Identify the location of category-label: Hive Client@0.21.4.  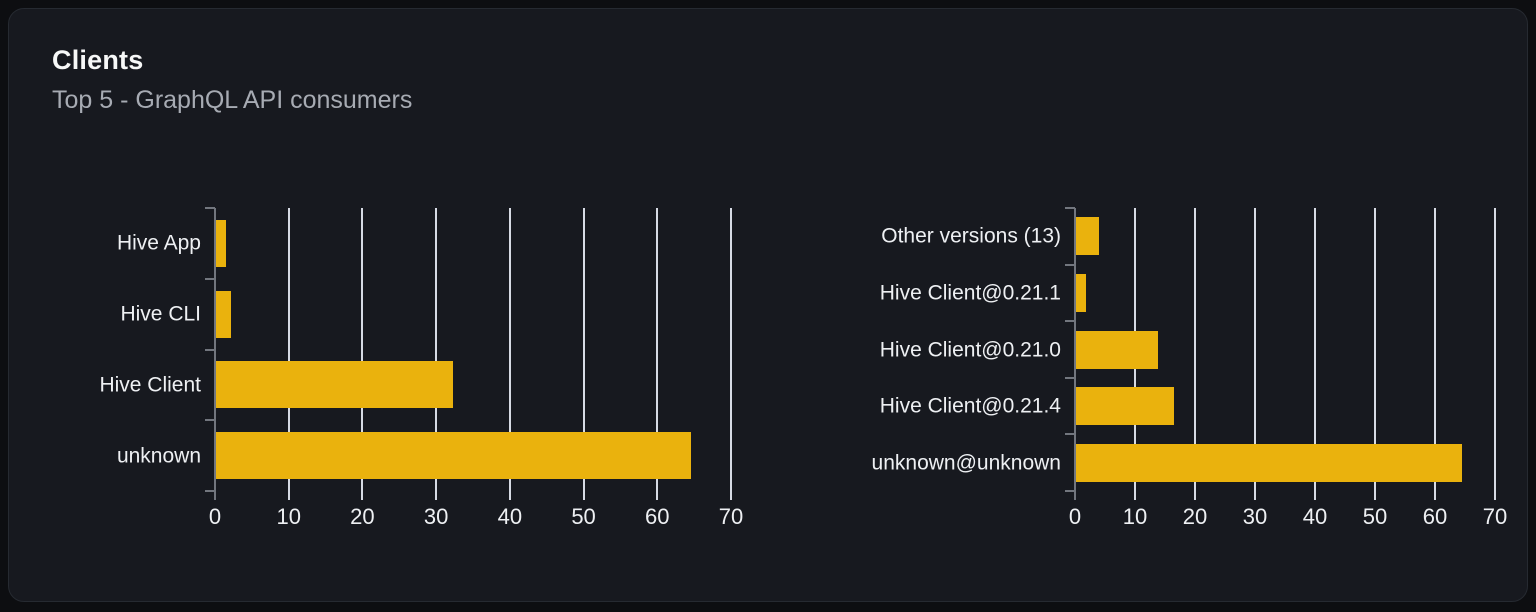
(970, 406).